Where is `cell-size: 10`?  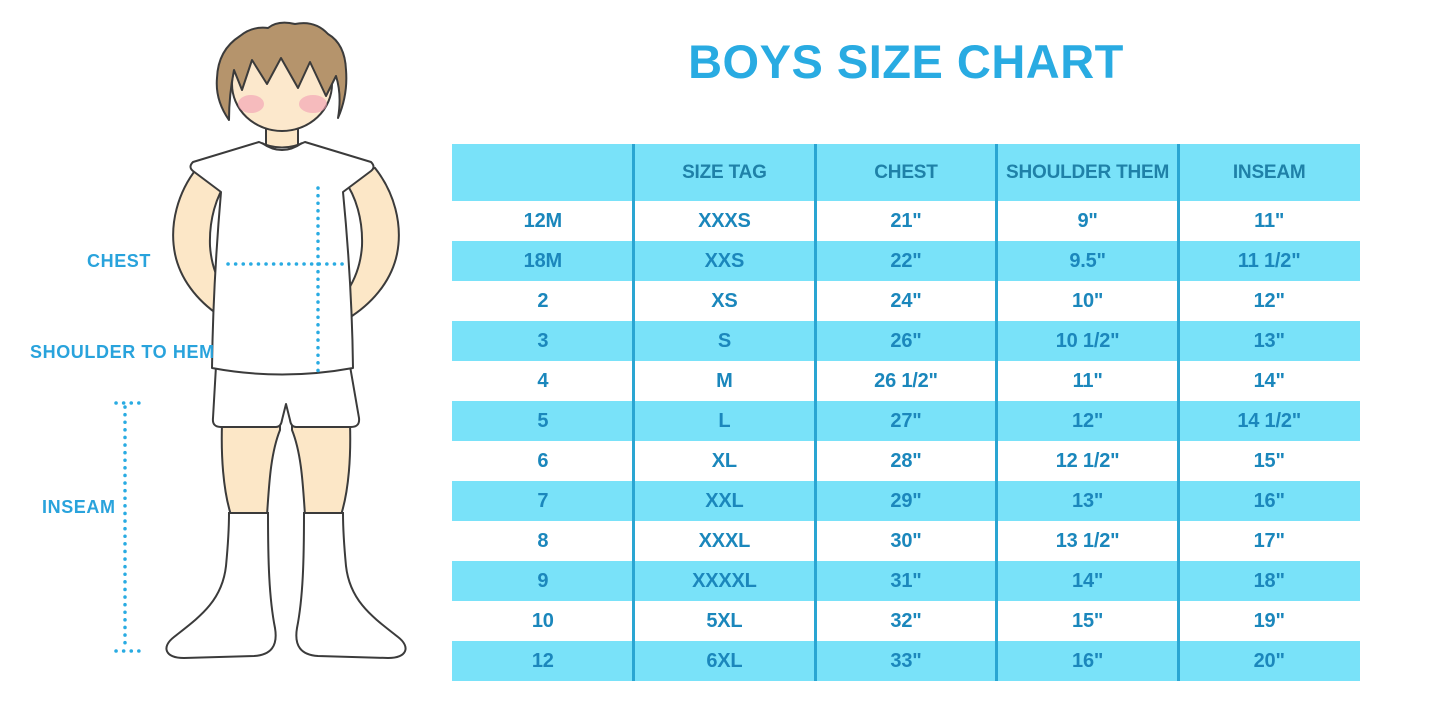
cell-size: 10 is located at coordinates (542, 620).